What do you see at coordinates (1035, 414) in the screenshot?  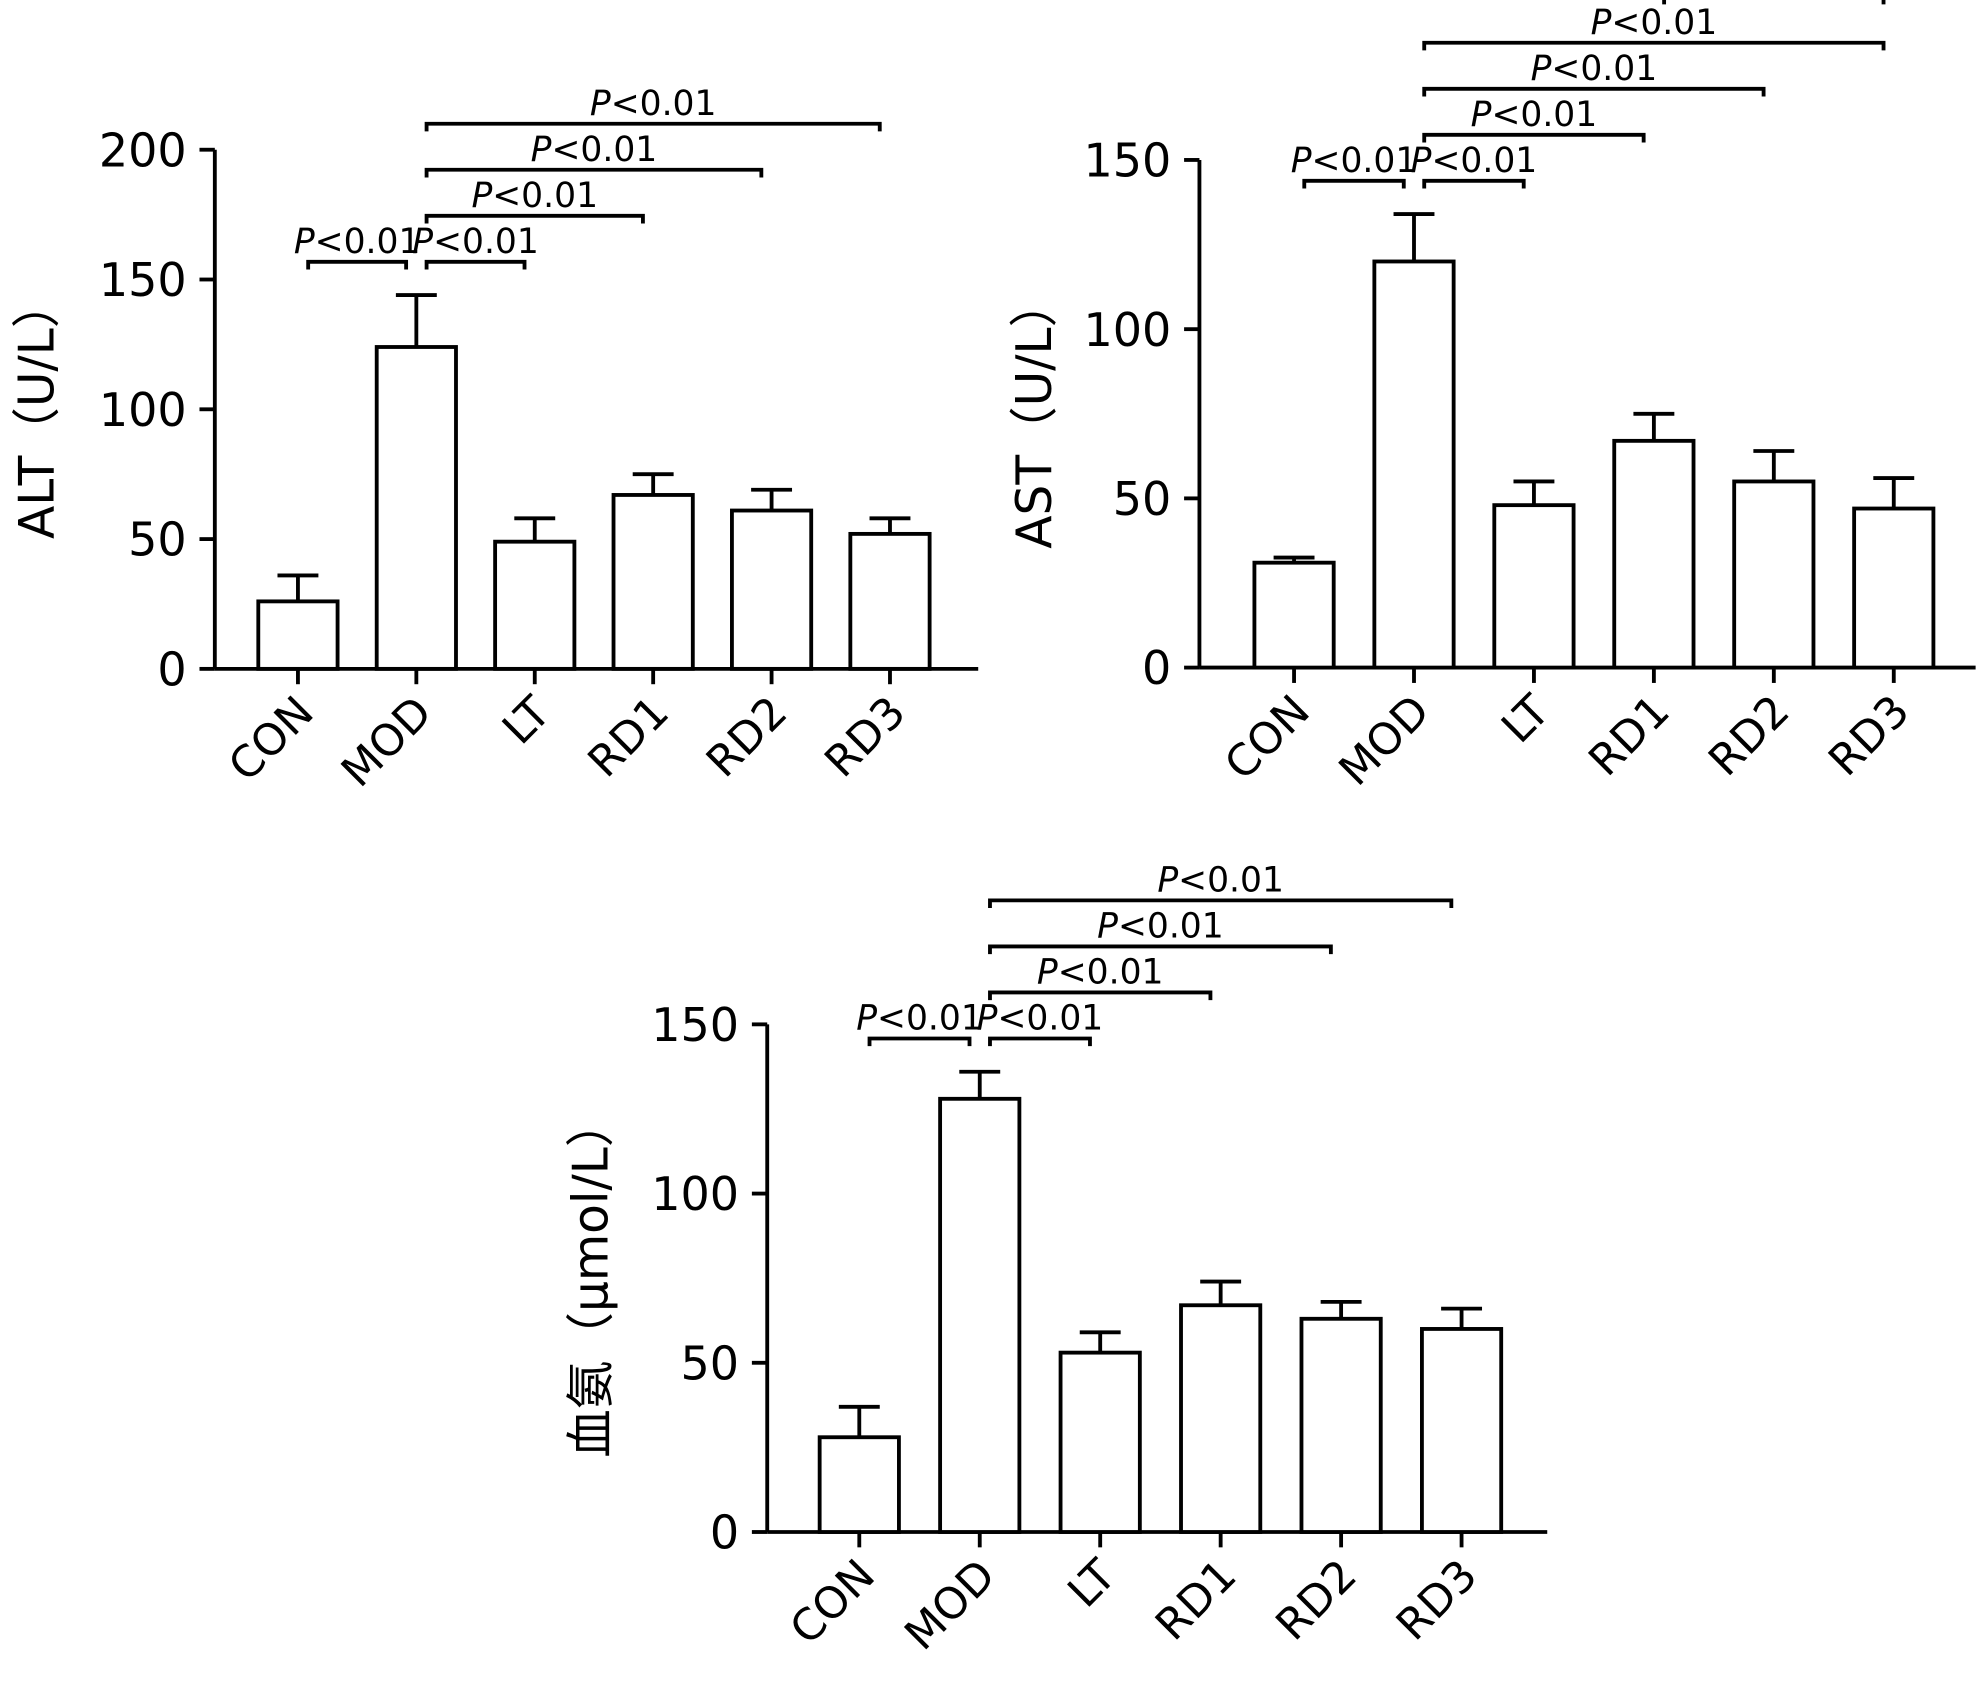 I see `y-axis-label: AST（U/L）` at bounding box center [1035, 414].